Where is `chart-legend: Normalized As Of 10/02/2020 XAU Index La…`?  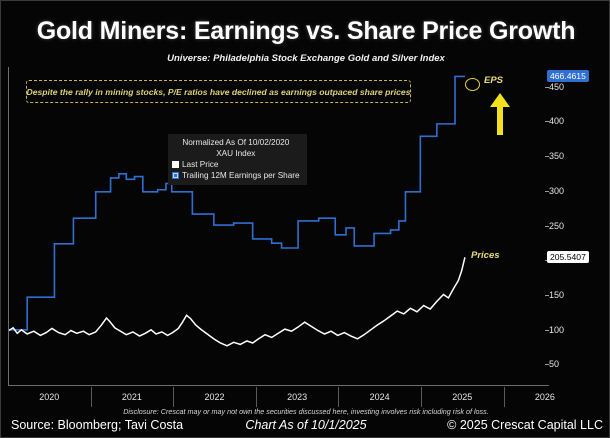
chart-legend: Normalized As Of 10/02/2020 XAU Index La… is located at coordinates (237, 159).